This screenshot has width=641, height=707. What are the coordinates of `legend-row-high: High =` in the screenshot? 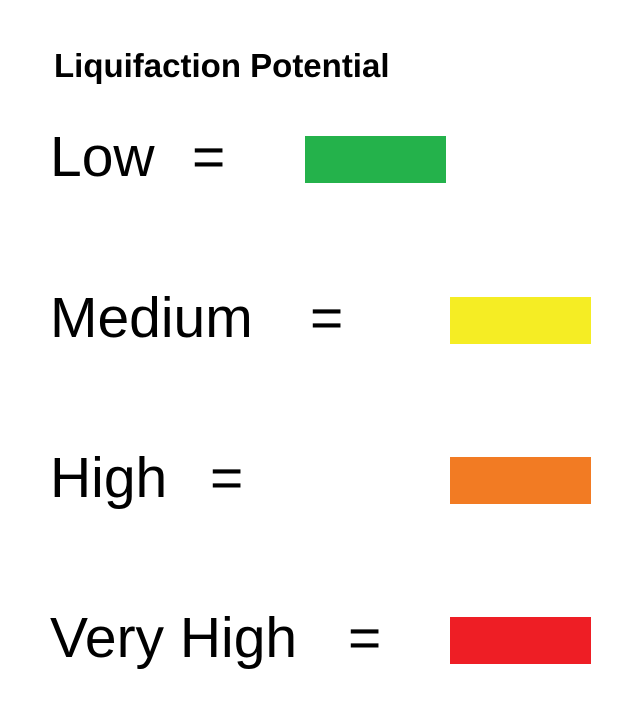 It's located at (320, 478).